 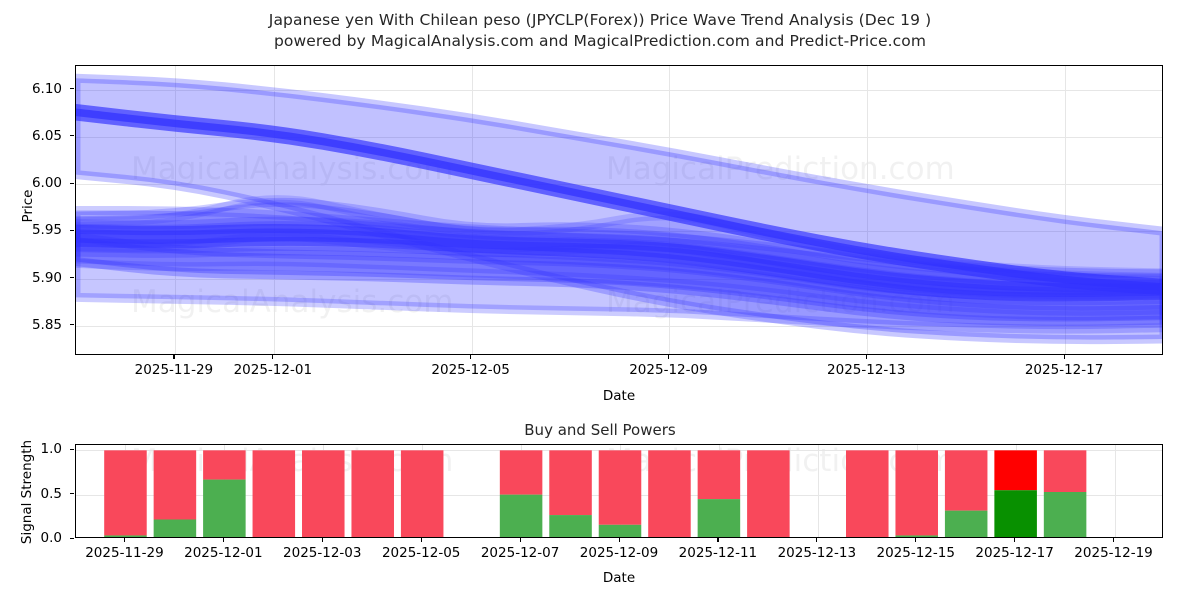 I want to click on y-tick-label: 0.5, so click(x=51, y=493).